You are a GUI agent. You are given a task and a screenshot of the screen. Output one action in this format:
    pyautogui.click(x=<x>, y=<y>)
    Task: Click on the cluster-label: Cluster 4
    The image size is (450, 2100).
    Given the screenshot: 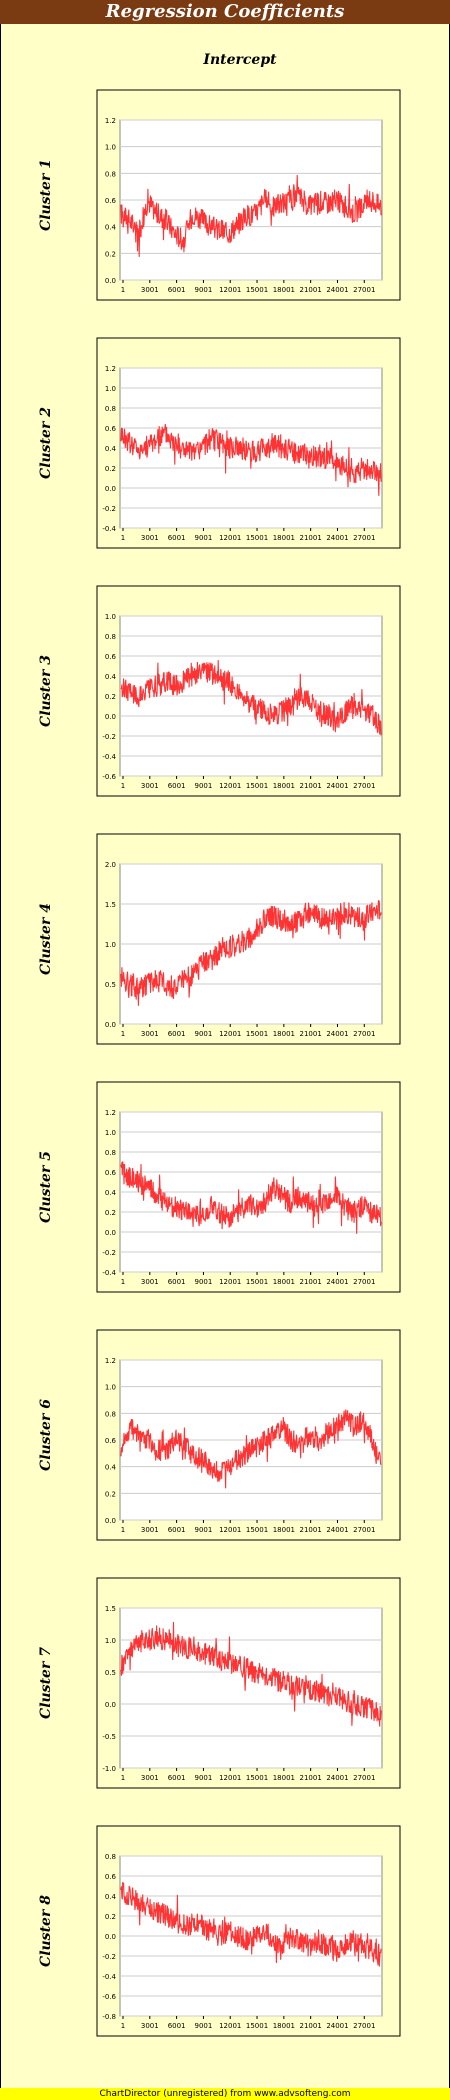 What is the action you would take?
    pyautogui.click(x=46, y=939)
    